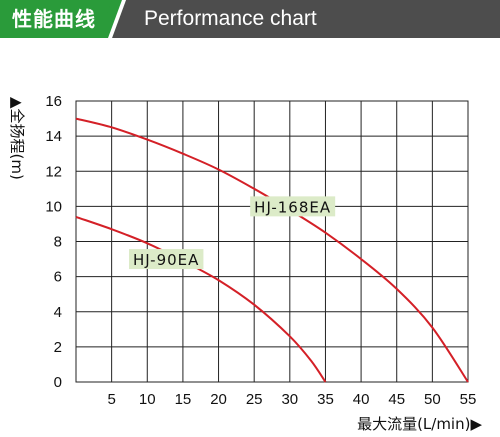 Image resolution: width=500 pixels, height=437 pixels. Describe the element at coordinates (432, 399) in the screenshot. I see `x-tick-label-9: 50` at that location.